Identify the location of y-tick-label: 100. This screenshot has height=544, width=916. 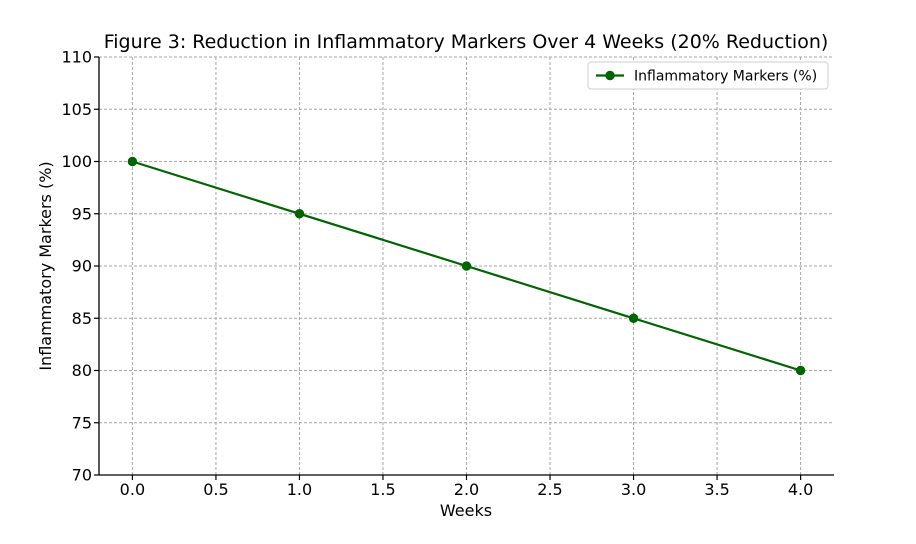
(76, 161).